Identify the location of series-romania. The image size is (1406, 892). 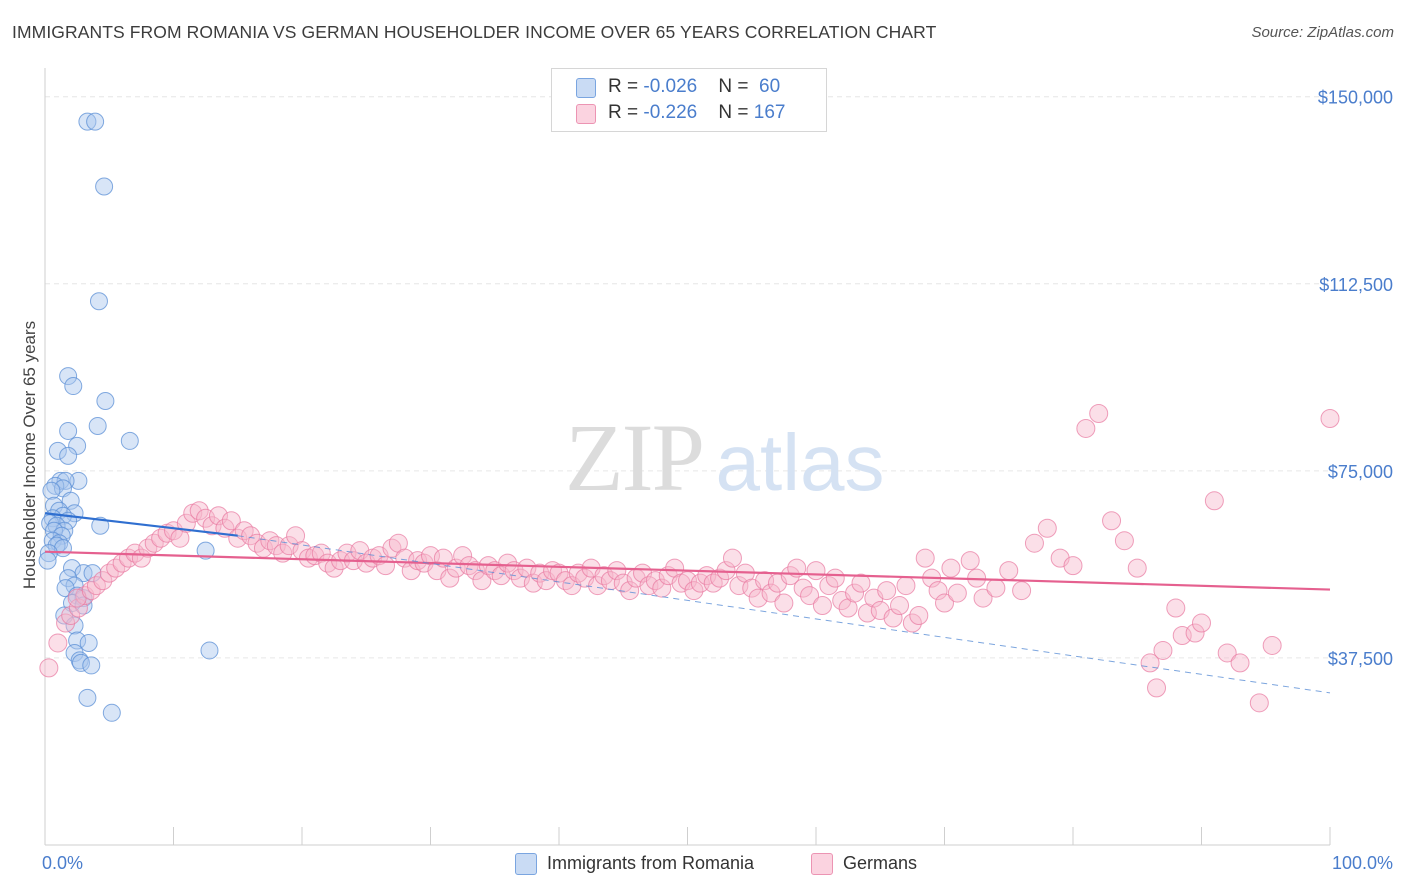
(128, 417).